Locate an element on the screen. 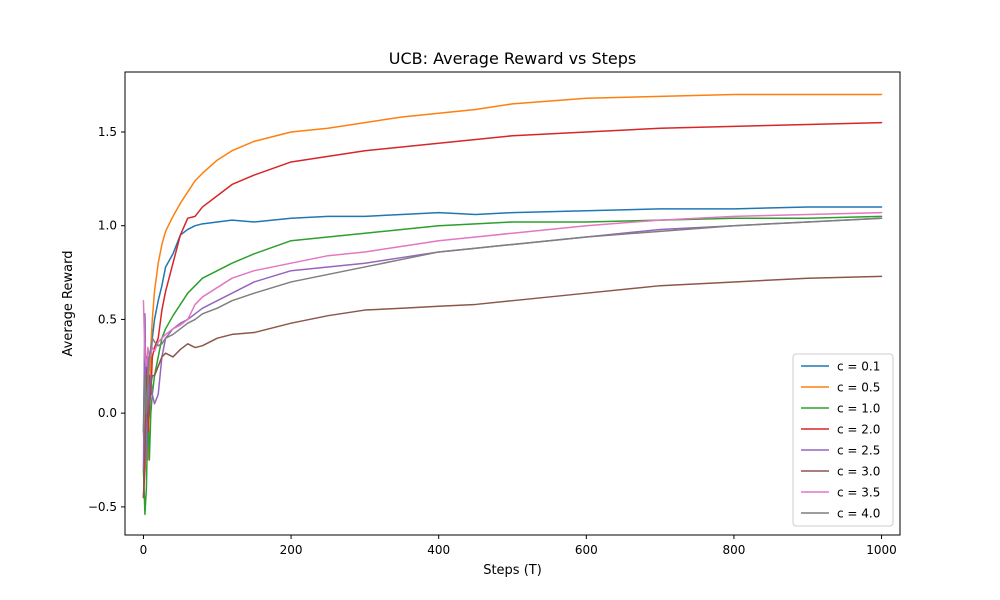  x-tick-label: 800 is located at coordinates (733, 550).